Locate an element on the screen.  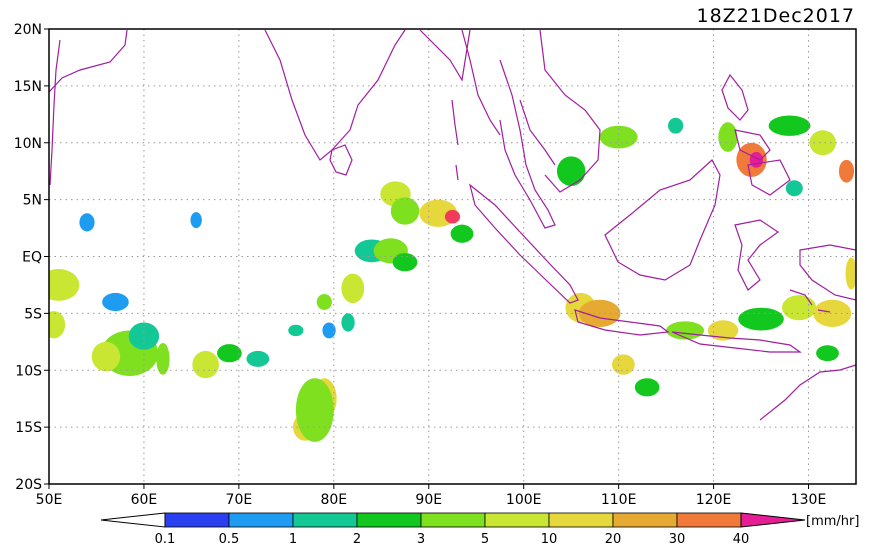
colorbar-tick-label: 5 is located at coordinates (485, 538).